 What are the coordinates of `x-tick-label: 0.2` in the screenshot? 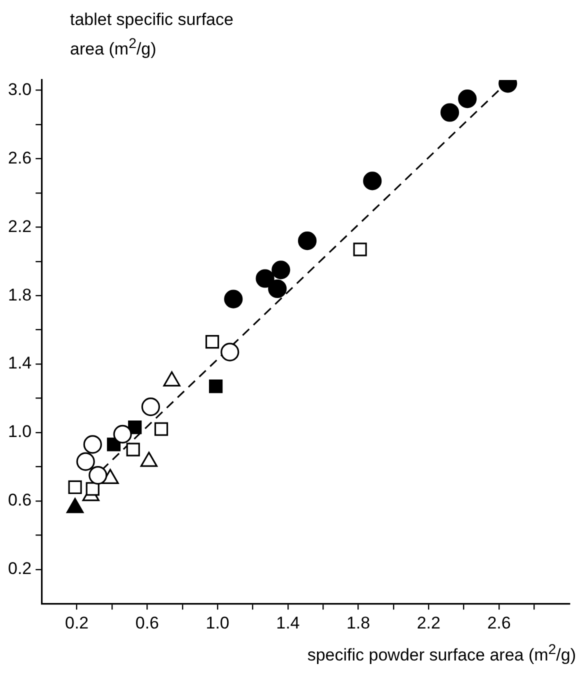 It's located at (76, 622).